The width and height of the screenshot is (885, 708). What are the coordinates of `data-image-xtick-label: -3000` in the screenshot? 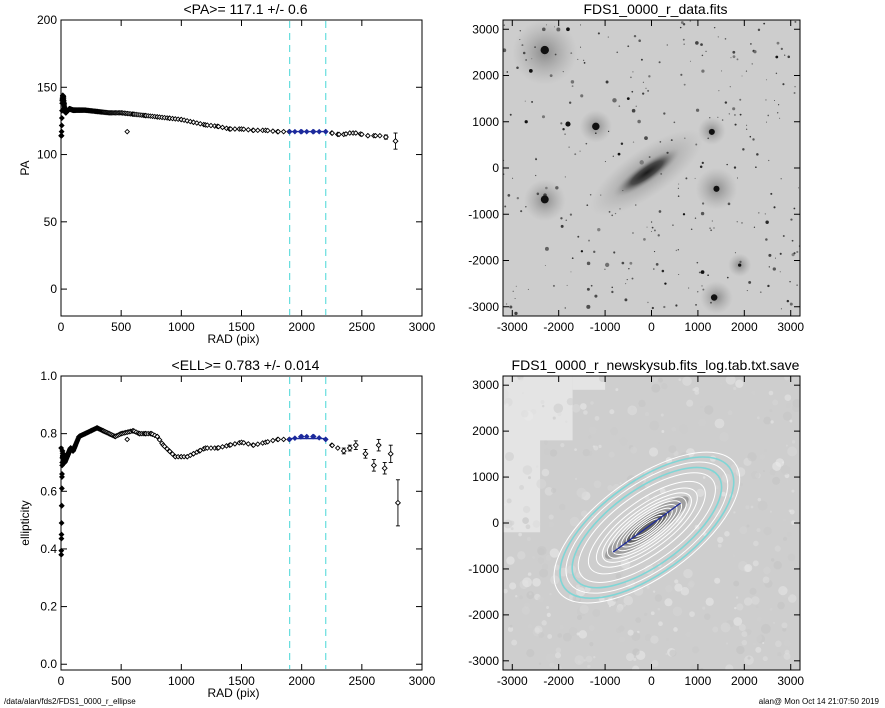 It's located at (512, 327).